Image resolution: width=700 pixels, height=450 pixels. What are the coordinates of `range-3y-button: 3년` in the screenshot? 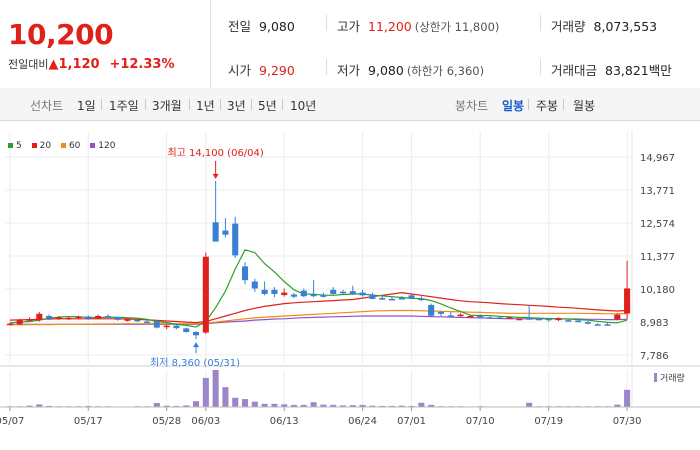 It's located at (236, 106).